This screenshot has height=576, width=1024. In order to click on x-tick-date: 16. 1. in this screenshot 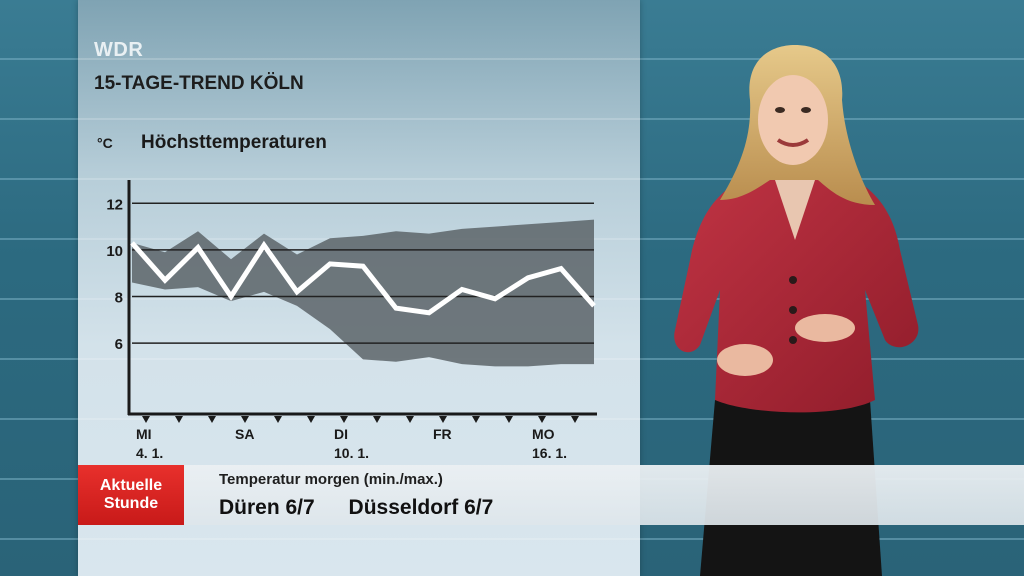, I will do `click(549, 453)`.